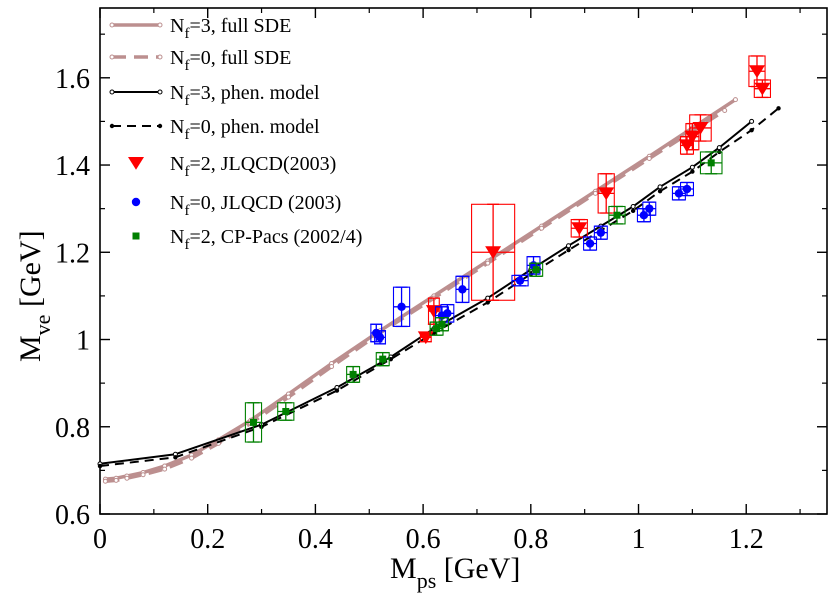 The height and width of the screenshot is (597, 830). What do you see at coordinates (72, 253) in the screenshot?
I see `y-tick-label: 1.2` at bounding box center [72, 253].